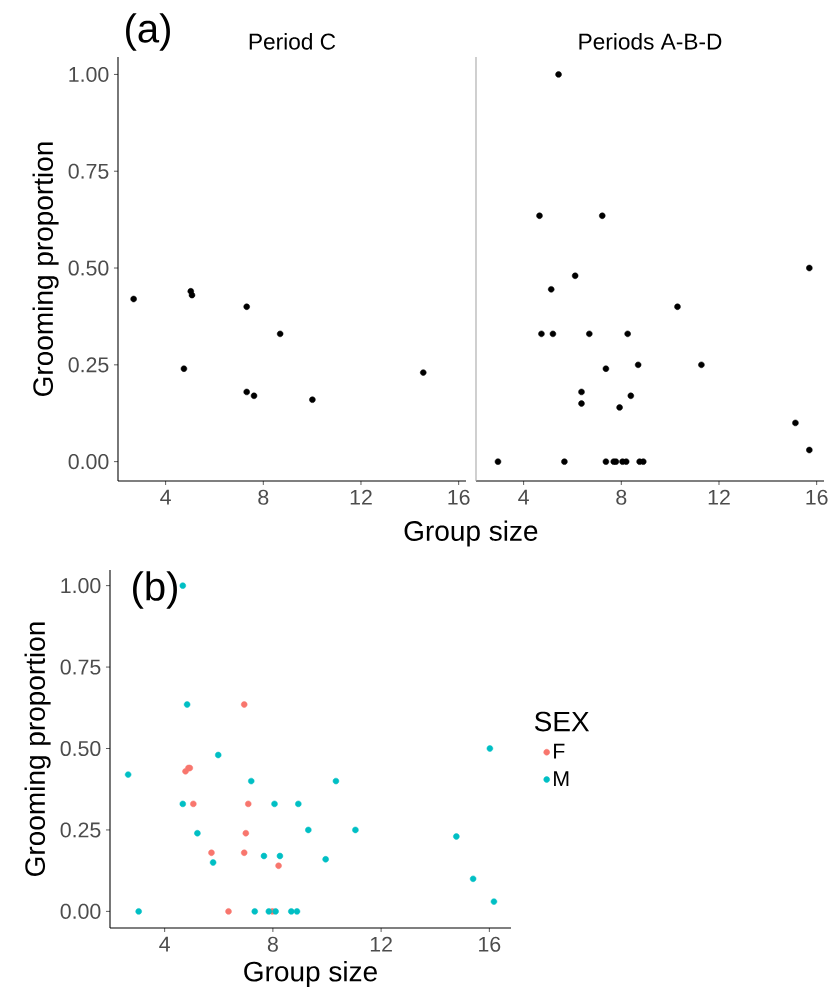 The height and width of the screenshot is (1007, 834). What do you see at coordinates (561, 778) in the screenshot?
I see `legend-label: M` at bounding box center [561, 778].